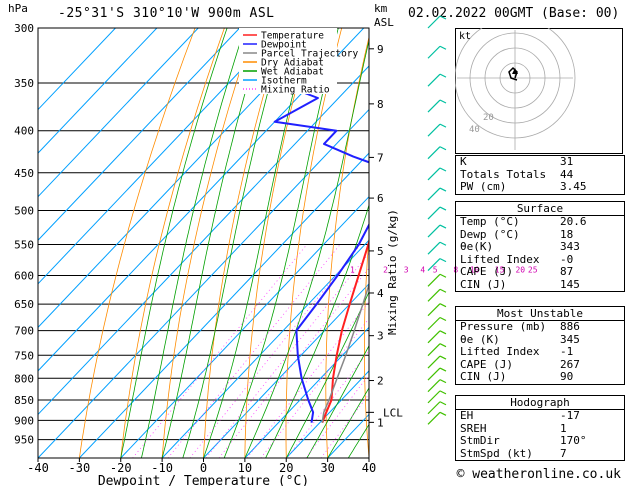  Describe the element at coordinates (540, 187) in the screenshot. I see `index-row-pw: PW (cm) 3.45` at that location.